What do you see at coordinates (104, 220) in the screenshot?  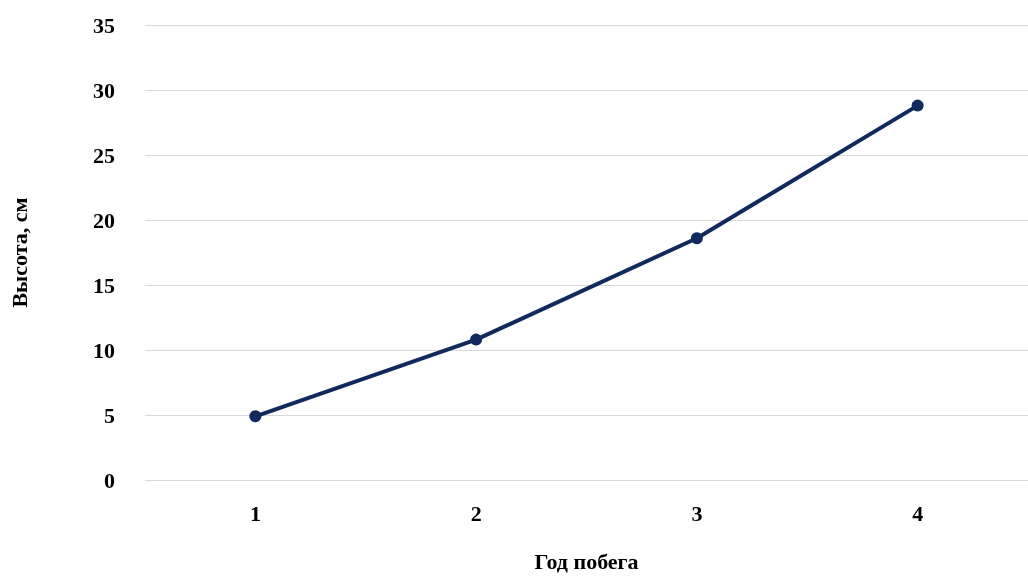 I see `y-tick-label: 20` at bounding box center [104, 220].